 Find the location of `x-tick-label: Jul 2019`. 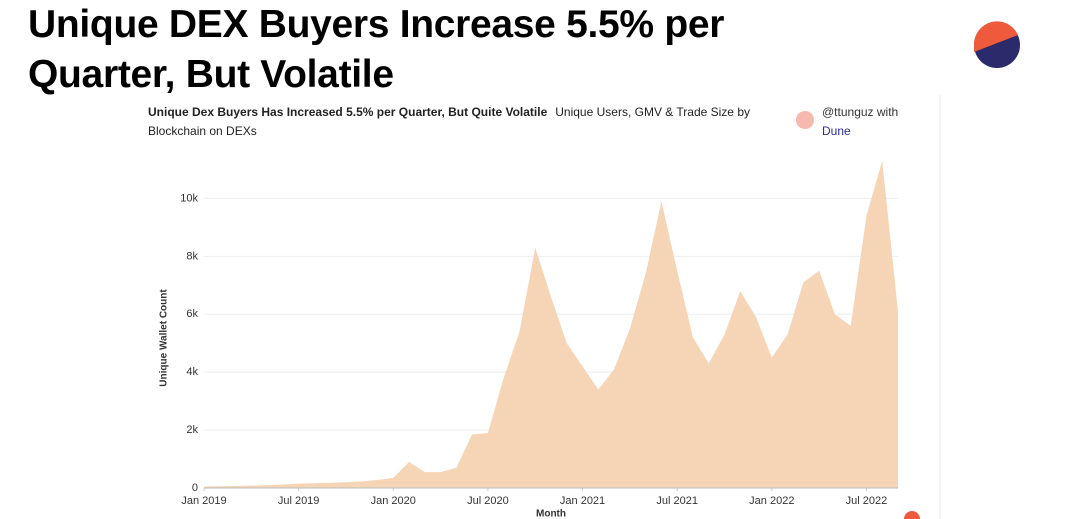

x-tick-label: Jul 2019 is located at coordinates (299, 501).